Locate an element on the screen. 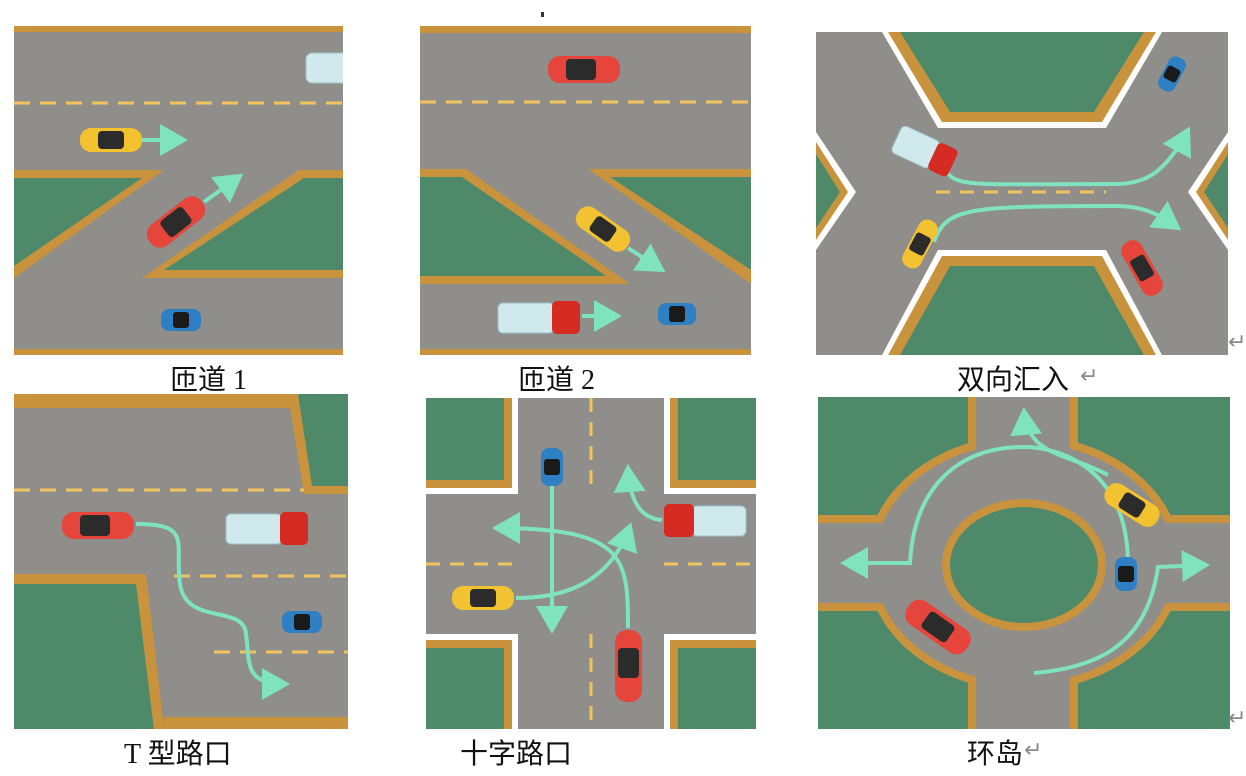  caption-two-way-merge: 双向汇入 is located at coordinates (1013, 380).